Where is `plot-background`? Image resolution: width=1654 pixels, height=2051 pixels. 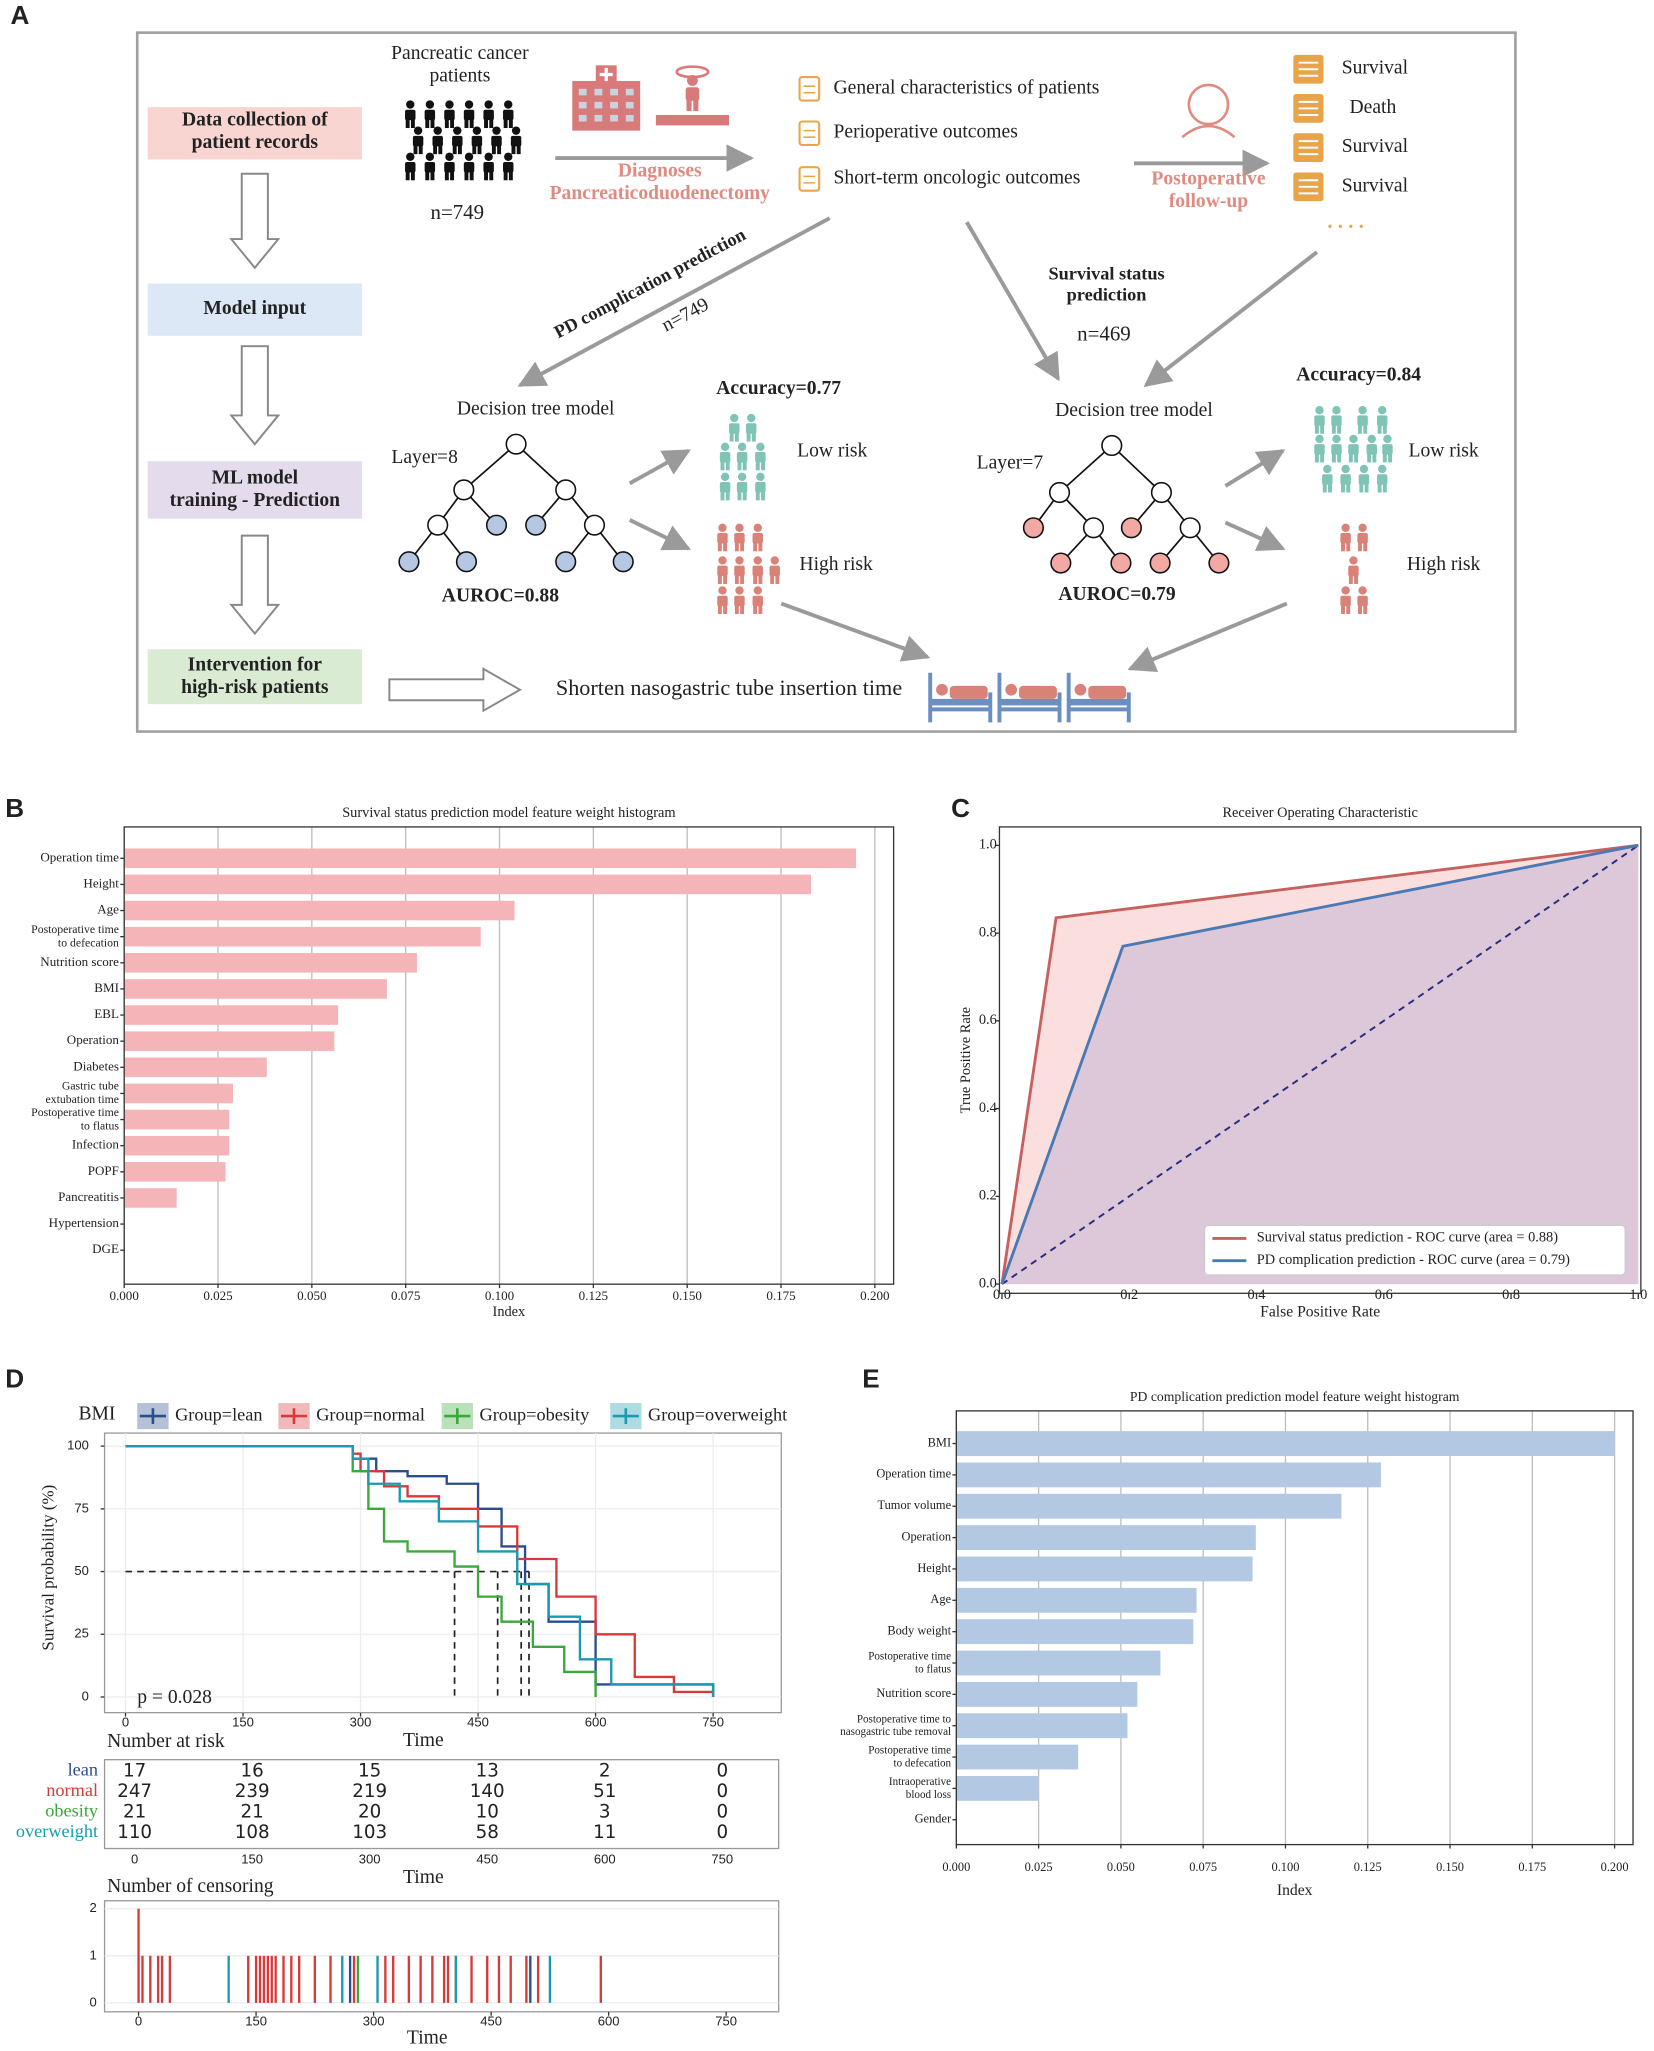 plot-background is located at coordinates (442, 1573).